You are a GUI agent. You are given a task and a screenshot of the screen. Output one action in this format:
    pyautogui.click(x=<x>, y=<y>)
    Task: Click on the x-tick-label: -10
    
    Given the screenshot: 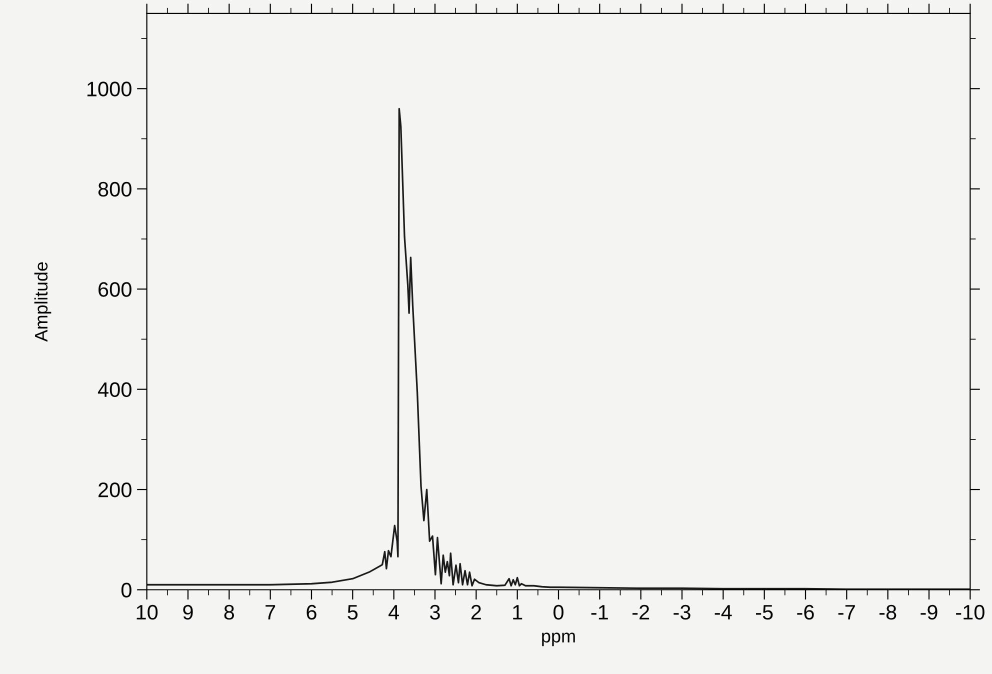 What is the action you would take?
    pyautogui.click(x=970, y=612)
    